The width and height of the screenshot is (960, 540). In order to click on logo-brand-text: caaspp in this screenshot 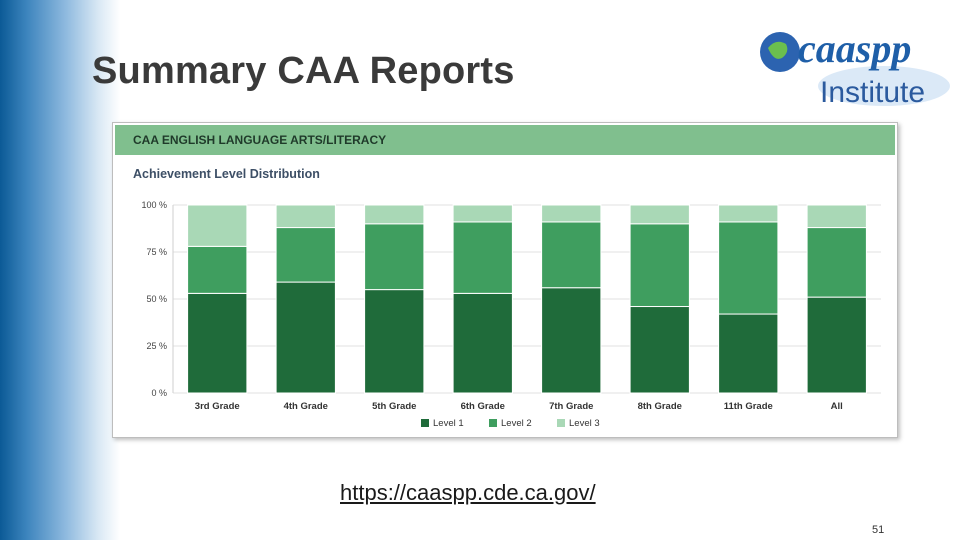, I will do `click(854, 48)`.